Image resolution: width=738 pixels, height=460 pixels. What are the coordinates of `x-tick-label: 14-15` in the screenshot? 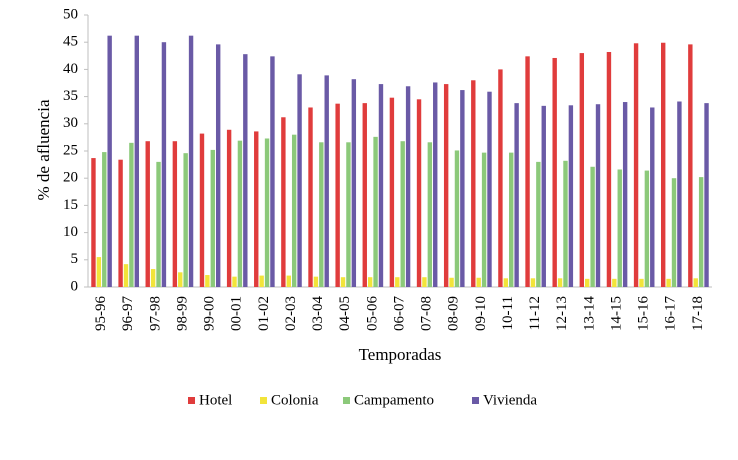 It's located at (616, 313).